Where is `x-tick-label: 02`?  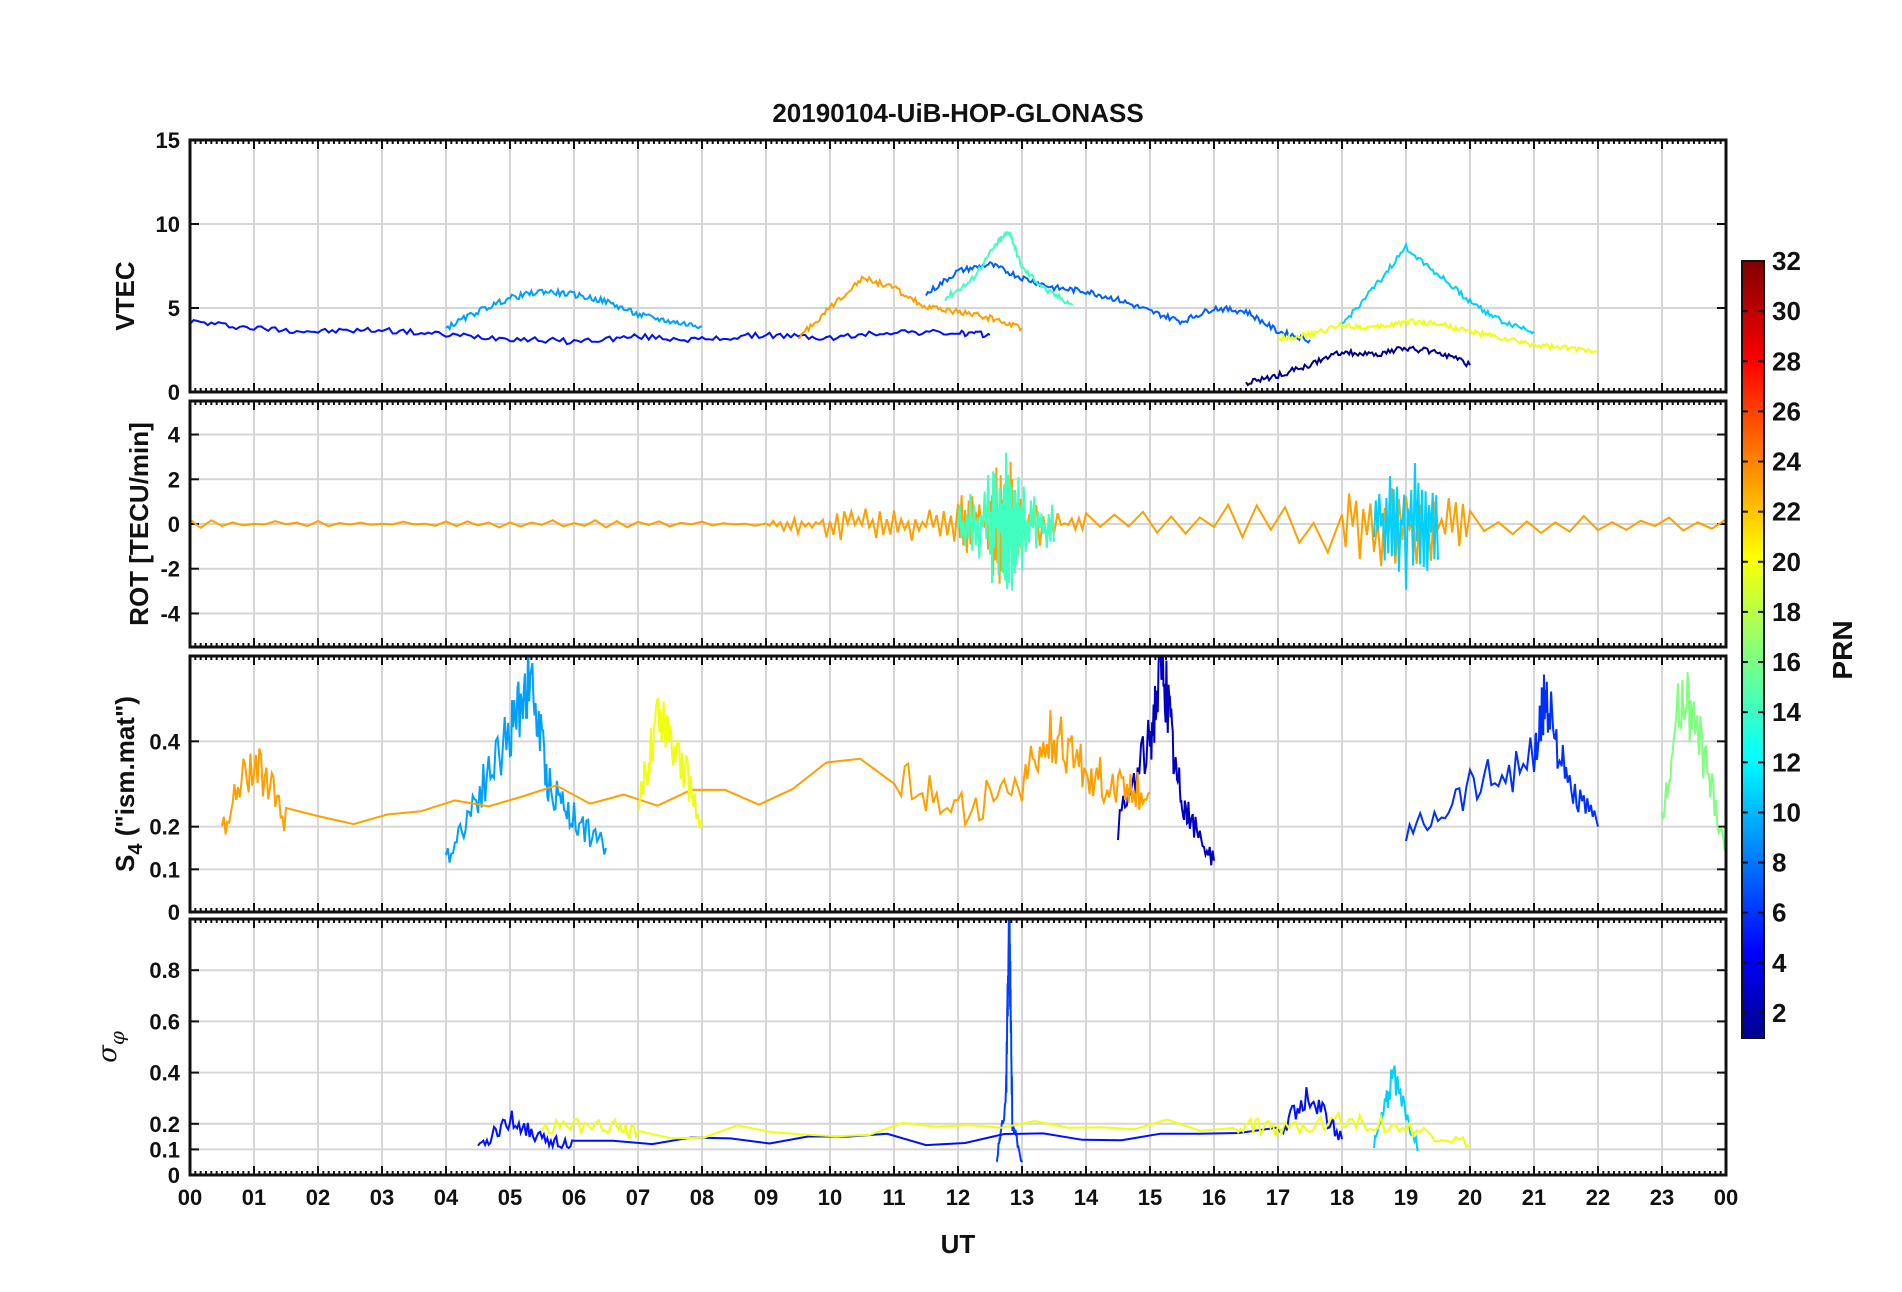 x-tick-label: 02 is located at coordinates (318, 1197).